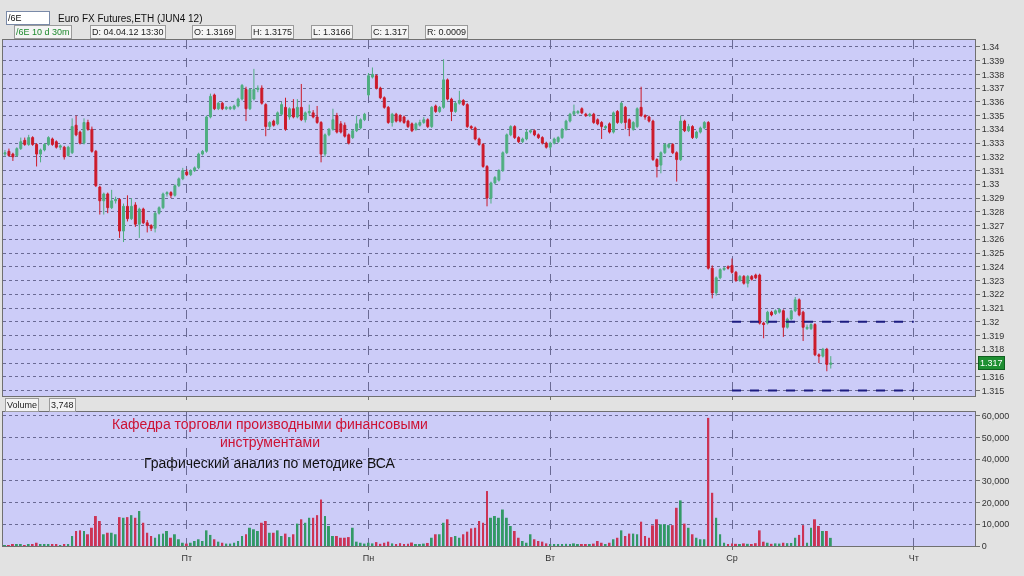 This screenshot has height=576, width=1024. Describe the element at coordinates (991, 363) in the screenshot. I see `text: 1.317` at that location.